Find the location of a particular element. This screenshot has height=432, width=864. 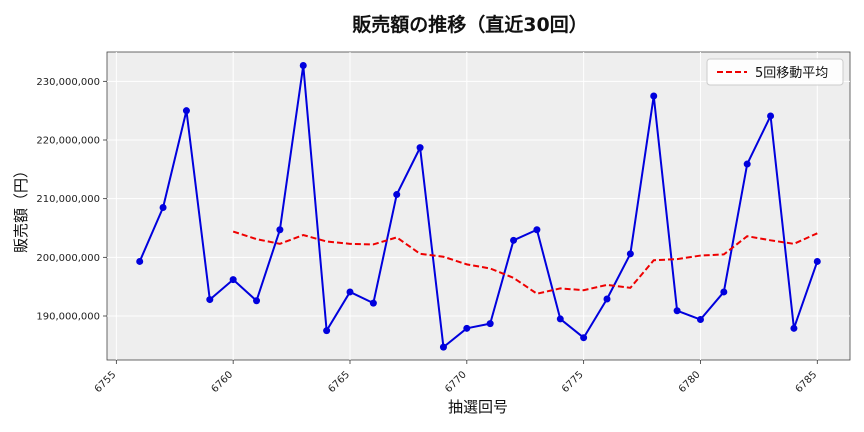

y-tick-label: 220,000,000 is located at coordinates (68, 141).